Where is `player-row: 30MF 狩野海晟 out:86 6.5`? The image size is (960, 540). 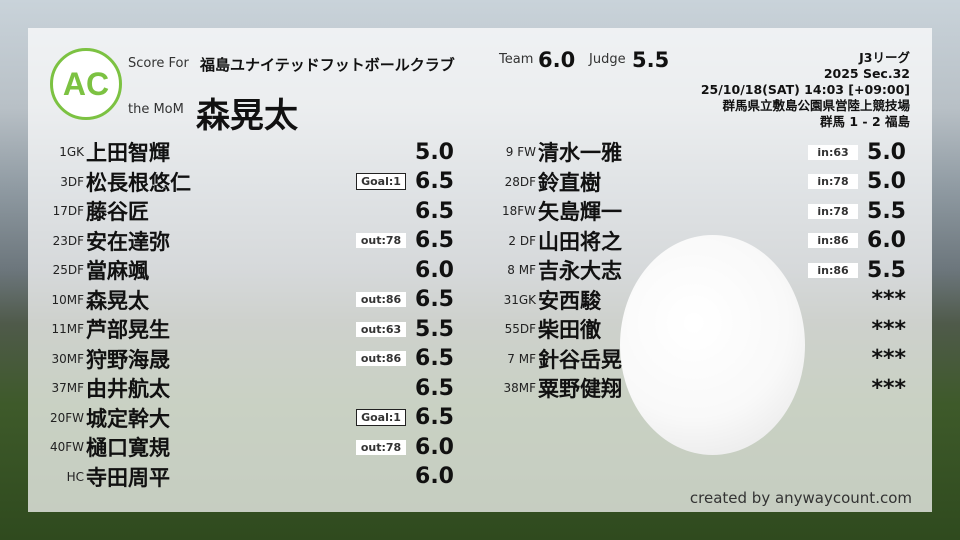
player-row: 30MF 狩野海晟 out:86 6.5 is located at coordinates (242, 359).